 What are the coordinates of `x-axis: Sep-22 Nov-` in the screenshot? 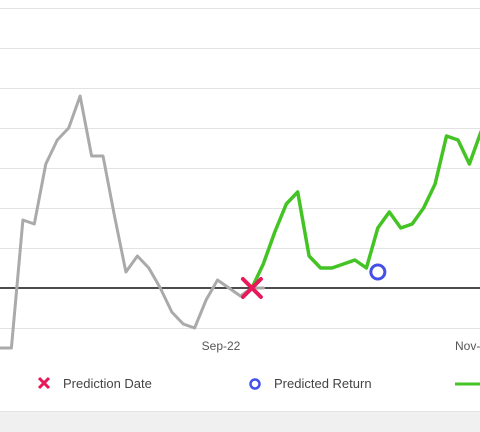 It's located at (341, 346).